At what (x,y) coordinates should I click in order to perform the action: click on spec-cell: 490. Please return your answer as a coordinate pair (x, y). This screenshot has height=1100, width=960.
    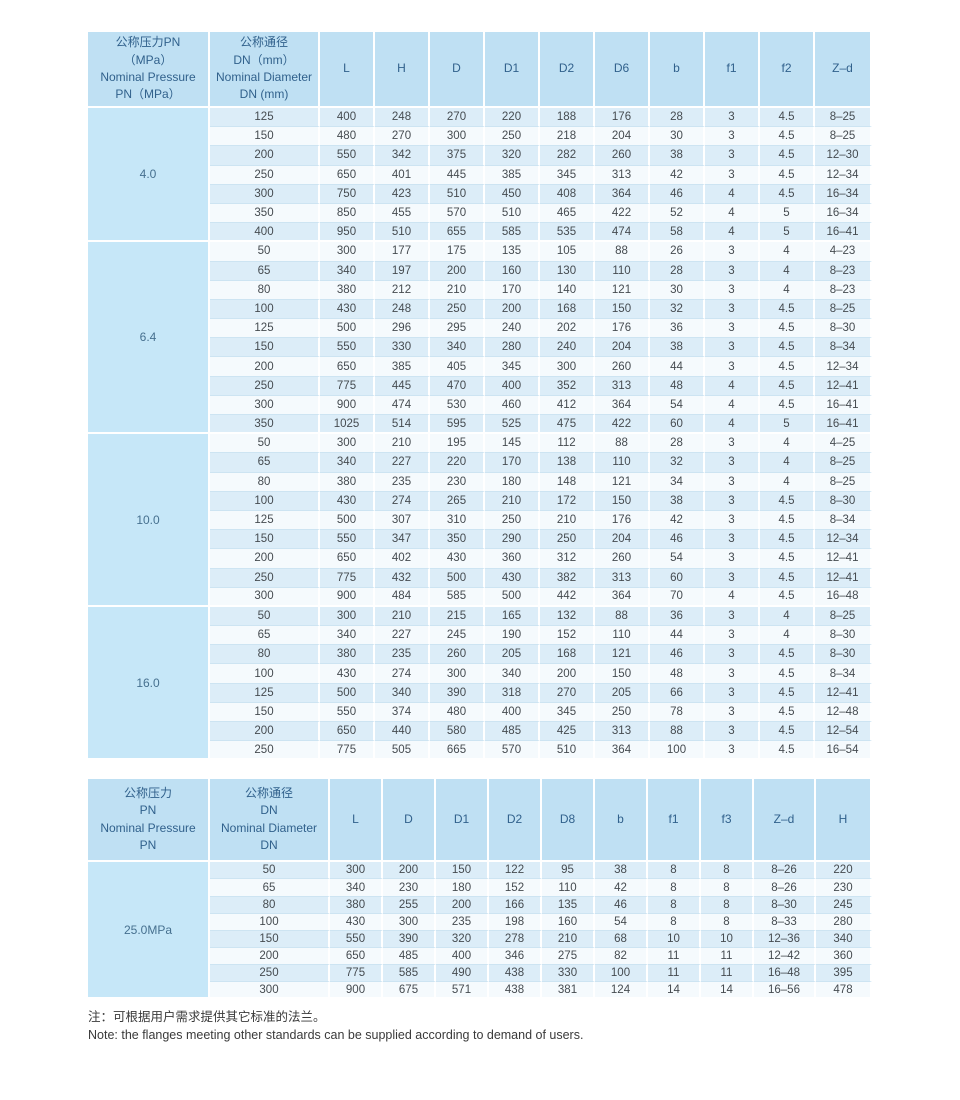
    Looking at the image, I should click on (462, 973).